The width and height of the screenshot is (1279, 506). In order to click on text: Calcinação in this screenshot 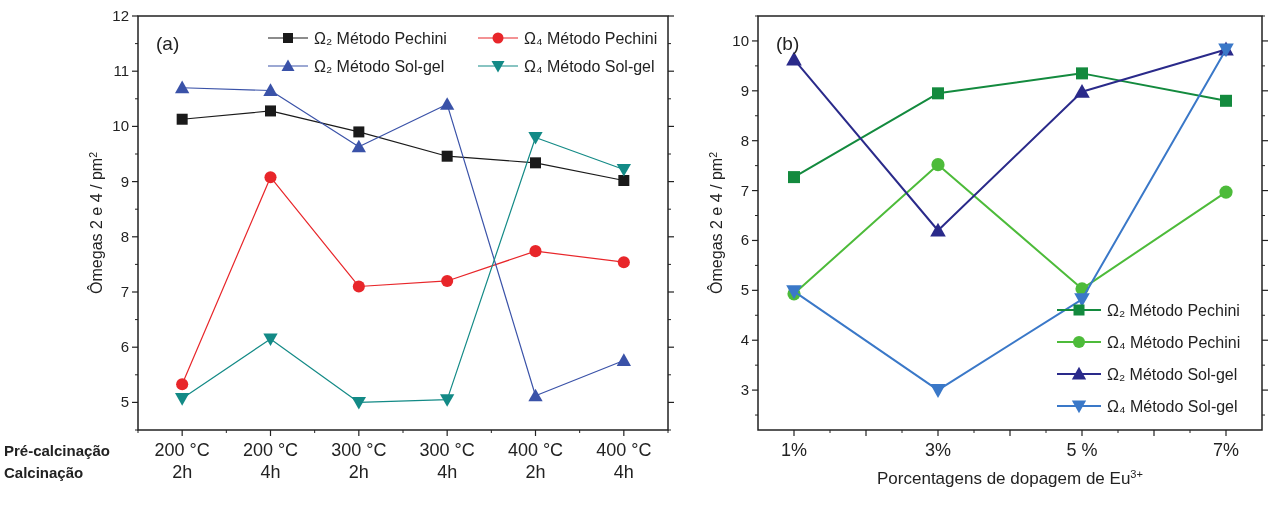, I will do `click(44, 472)`.